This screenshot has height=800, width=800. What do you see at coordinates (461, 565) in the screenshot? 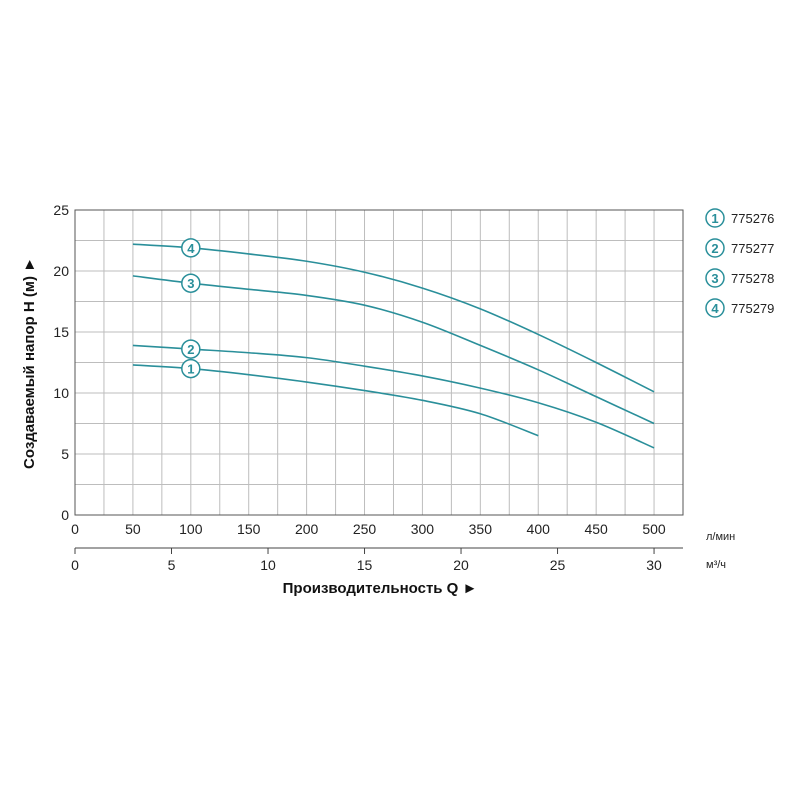
I see `x-tick-label-m3h: 20` at bounding box center [461, 565].